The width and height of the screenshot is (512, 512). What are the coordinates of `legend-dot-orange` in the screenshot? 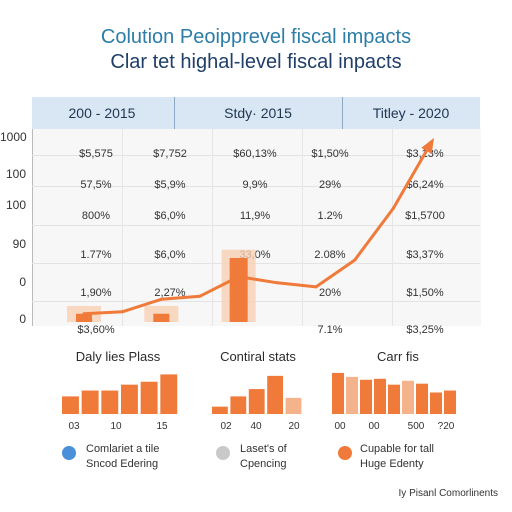 It's located at (345, 453).